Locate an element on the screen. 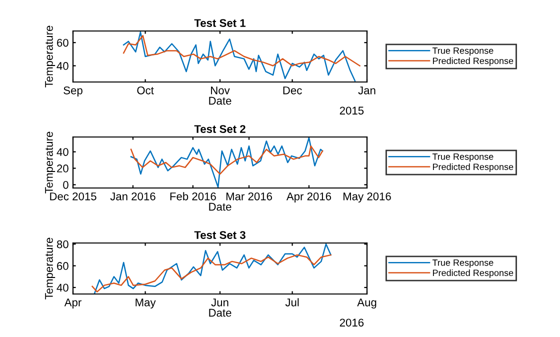  x-tick-label: Apr is located at coordinates (73, 303).